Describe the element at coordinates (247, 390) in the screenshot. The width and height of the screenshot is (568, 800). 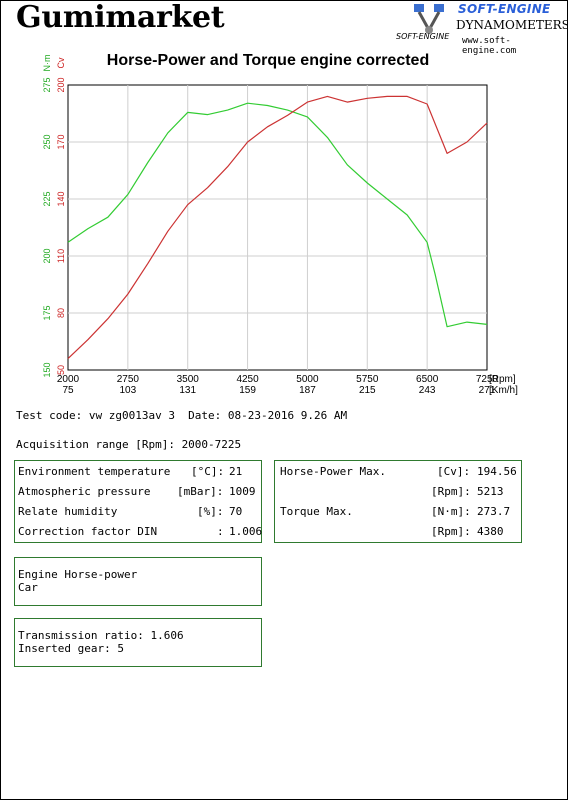
I see `x-secondary-tick-label: 159` at that location.